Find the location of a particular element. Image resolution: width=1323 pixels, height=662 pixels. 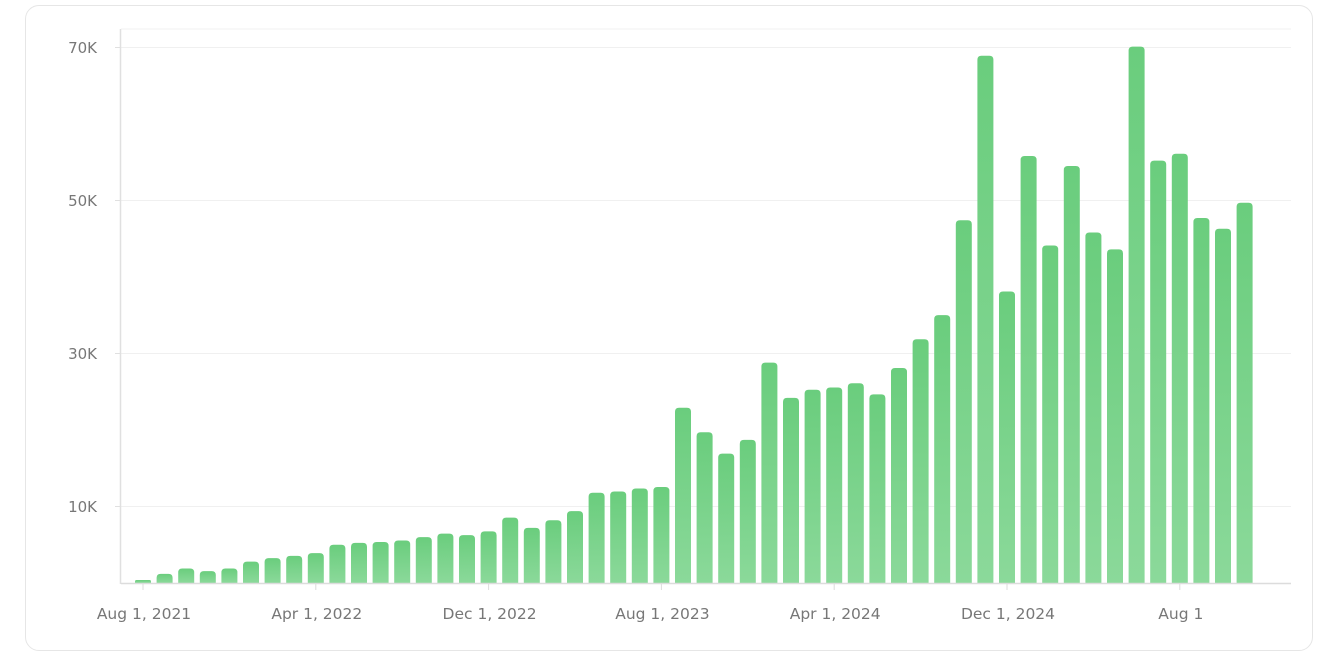

x-tick-label: Dec 1, 2024 is located at coordinates (1008, 614).